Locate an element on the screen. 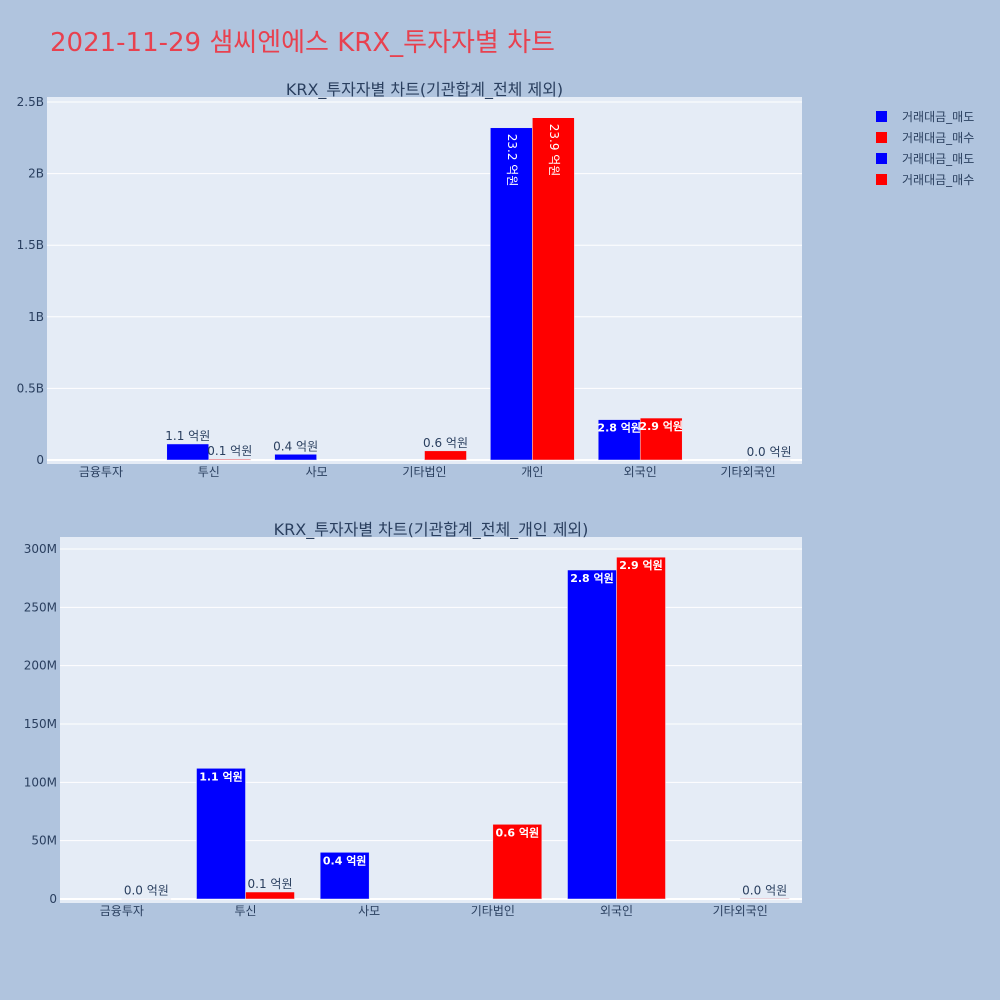 Image resolution: width=1000 pixels, height=1000 pixels. legend: 거래대금_매도 거래대금_매수 거래대금_매도 거래대금_매수 is located at coordinates (925, 148).